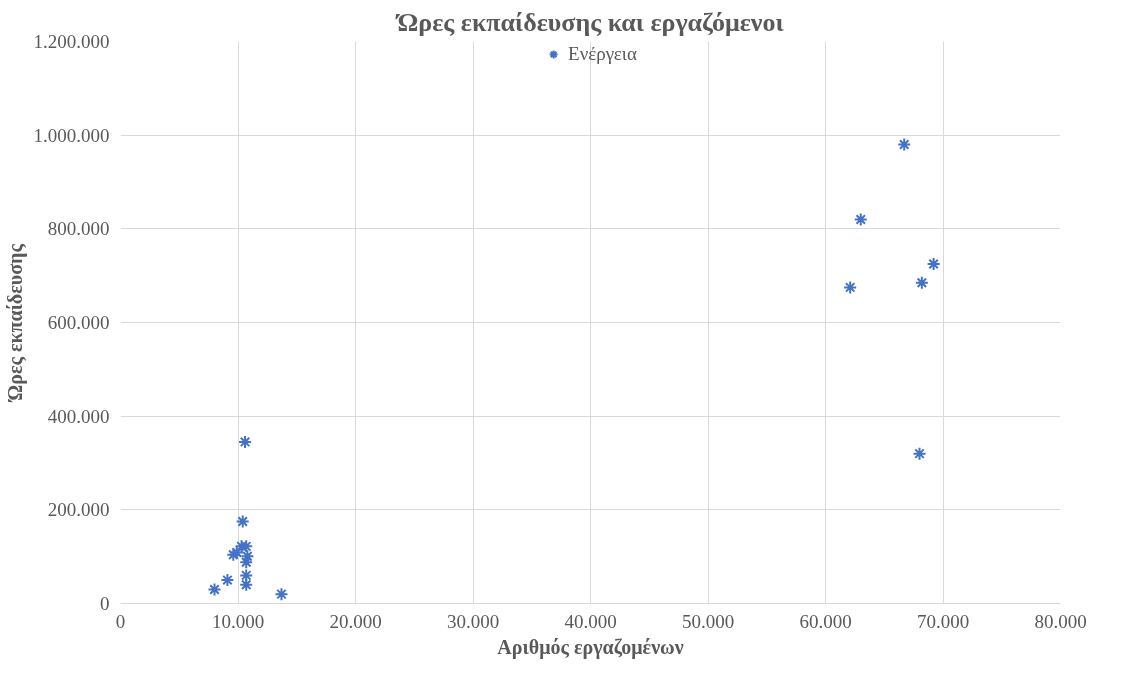 Image resolution: width=1139 pixels, height=683 pixels. Describe the element at coordinates (238, 621) in the screenshot. I see `x-tick-label: 10.000` at that location.